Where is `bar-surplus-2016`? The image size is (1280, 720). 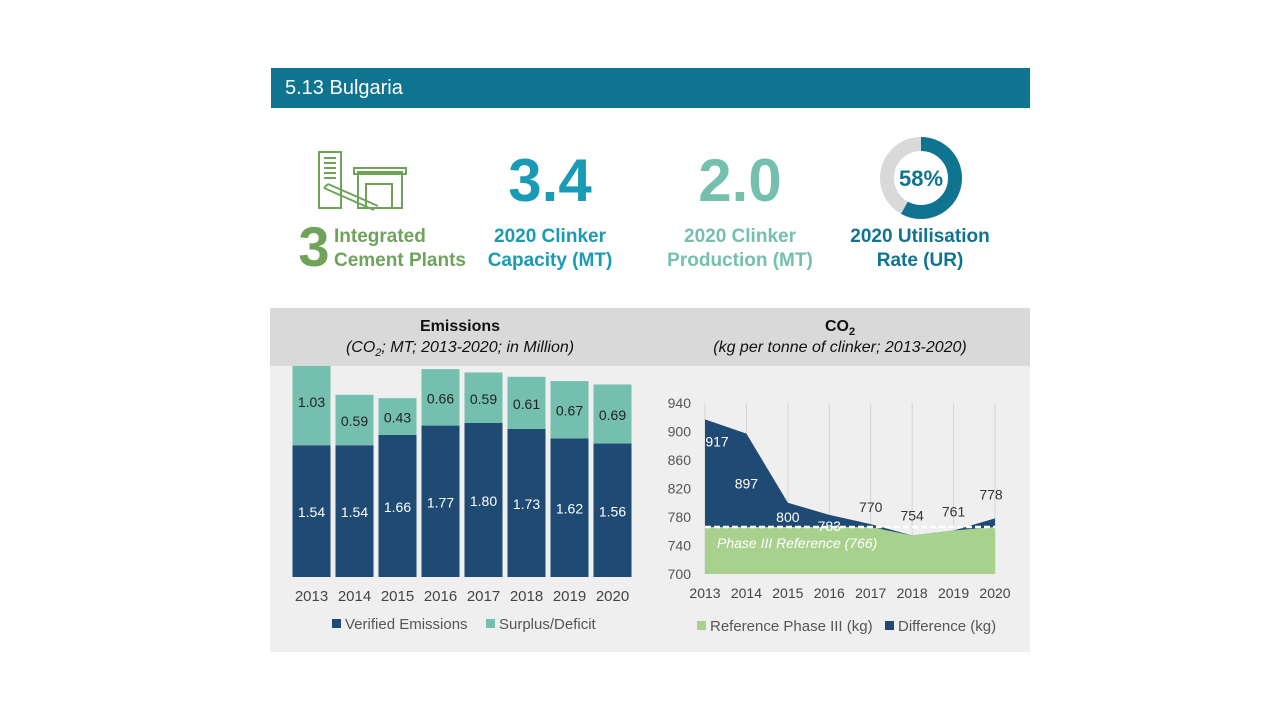 bar-surplus-2016 is located at coordinates (440, 397).